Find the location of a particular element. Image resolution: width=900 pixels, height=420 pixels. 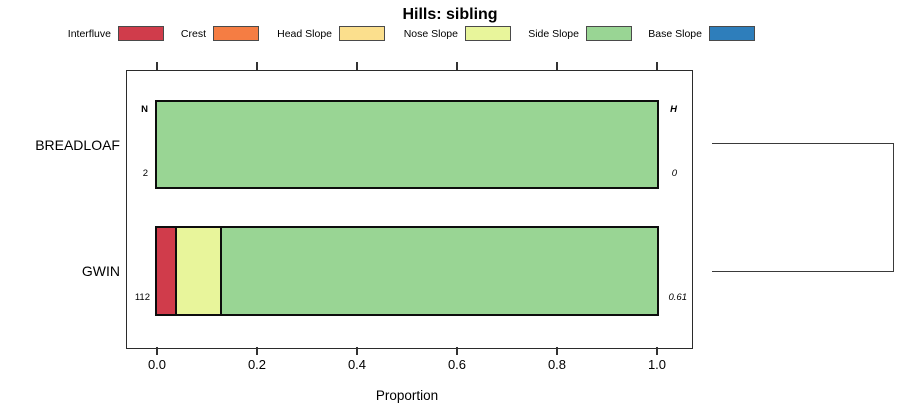

legend-swatch-crest is located at coordinates (236, 33).